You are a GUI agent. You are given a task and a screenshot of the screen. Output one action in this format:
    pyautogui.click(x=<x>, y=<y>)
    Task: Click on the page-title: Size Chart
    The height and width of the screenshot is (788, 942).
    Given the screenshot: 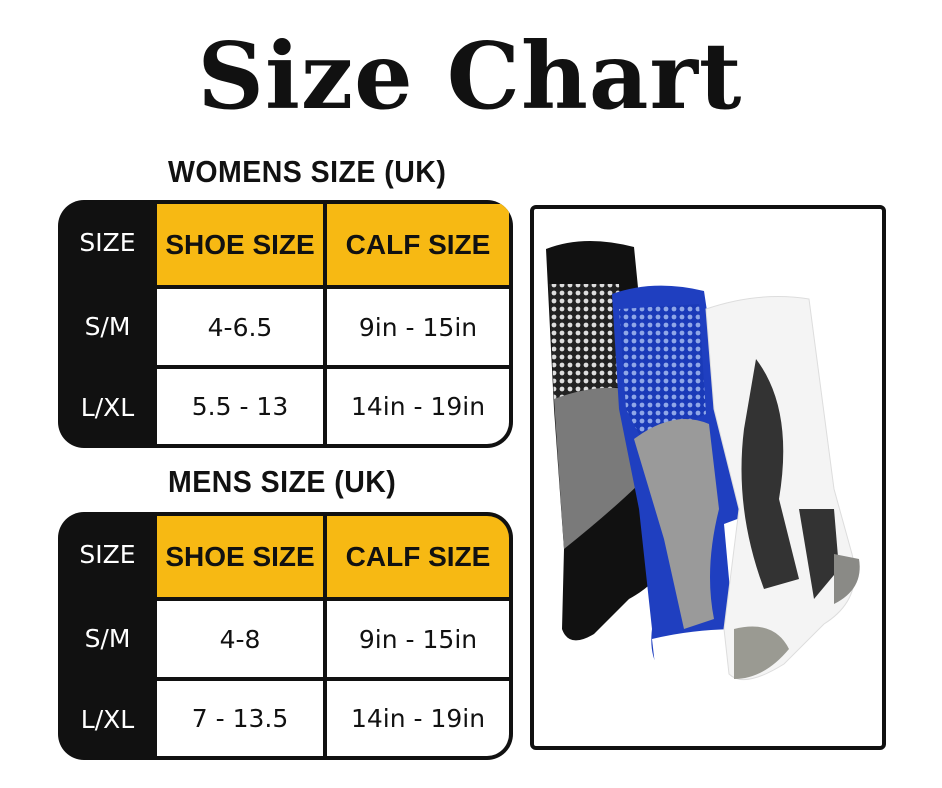 What is the action you would take?
    pyautogui.click(x=470, y=76)
    